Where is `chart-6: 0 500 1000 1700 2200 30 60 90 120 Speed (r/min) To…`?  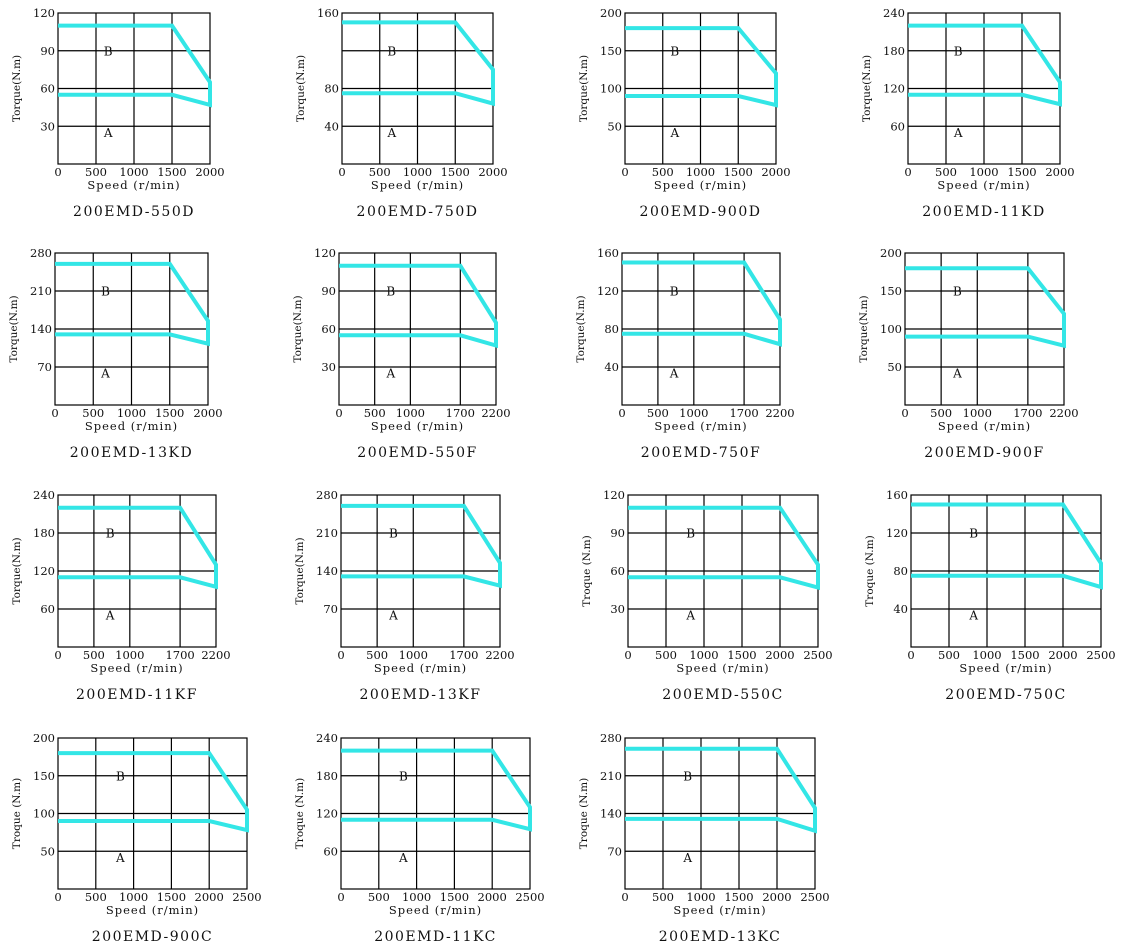
chart-6: 0 500 1000 1700 2200 30 60 90 120 Speed (r/min) To… is located at coordinates (401, 353).